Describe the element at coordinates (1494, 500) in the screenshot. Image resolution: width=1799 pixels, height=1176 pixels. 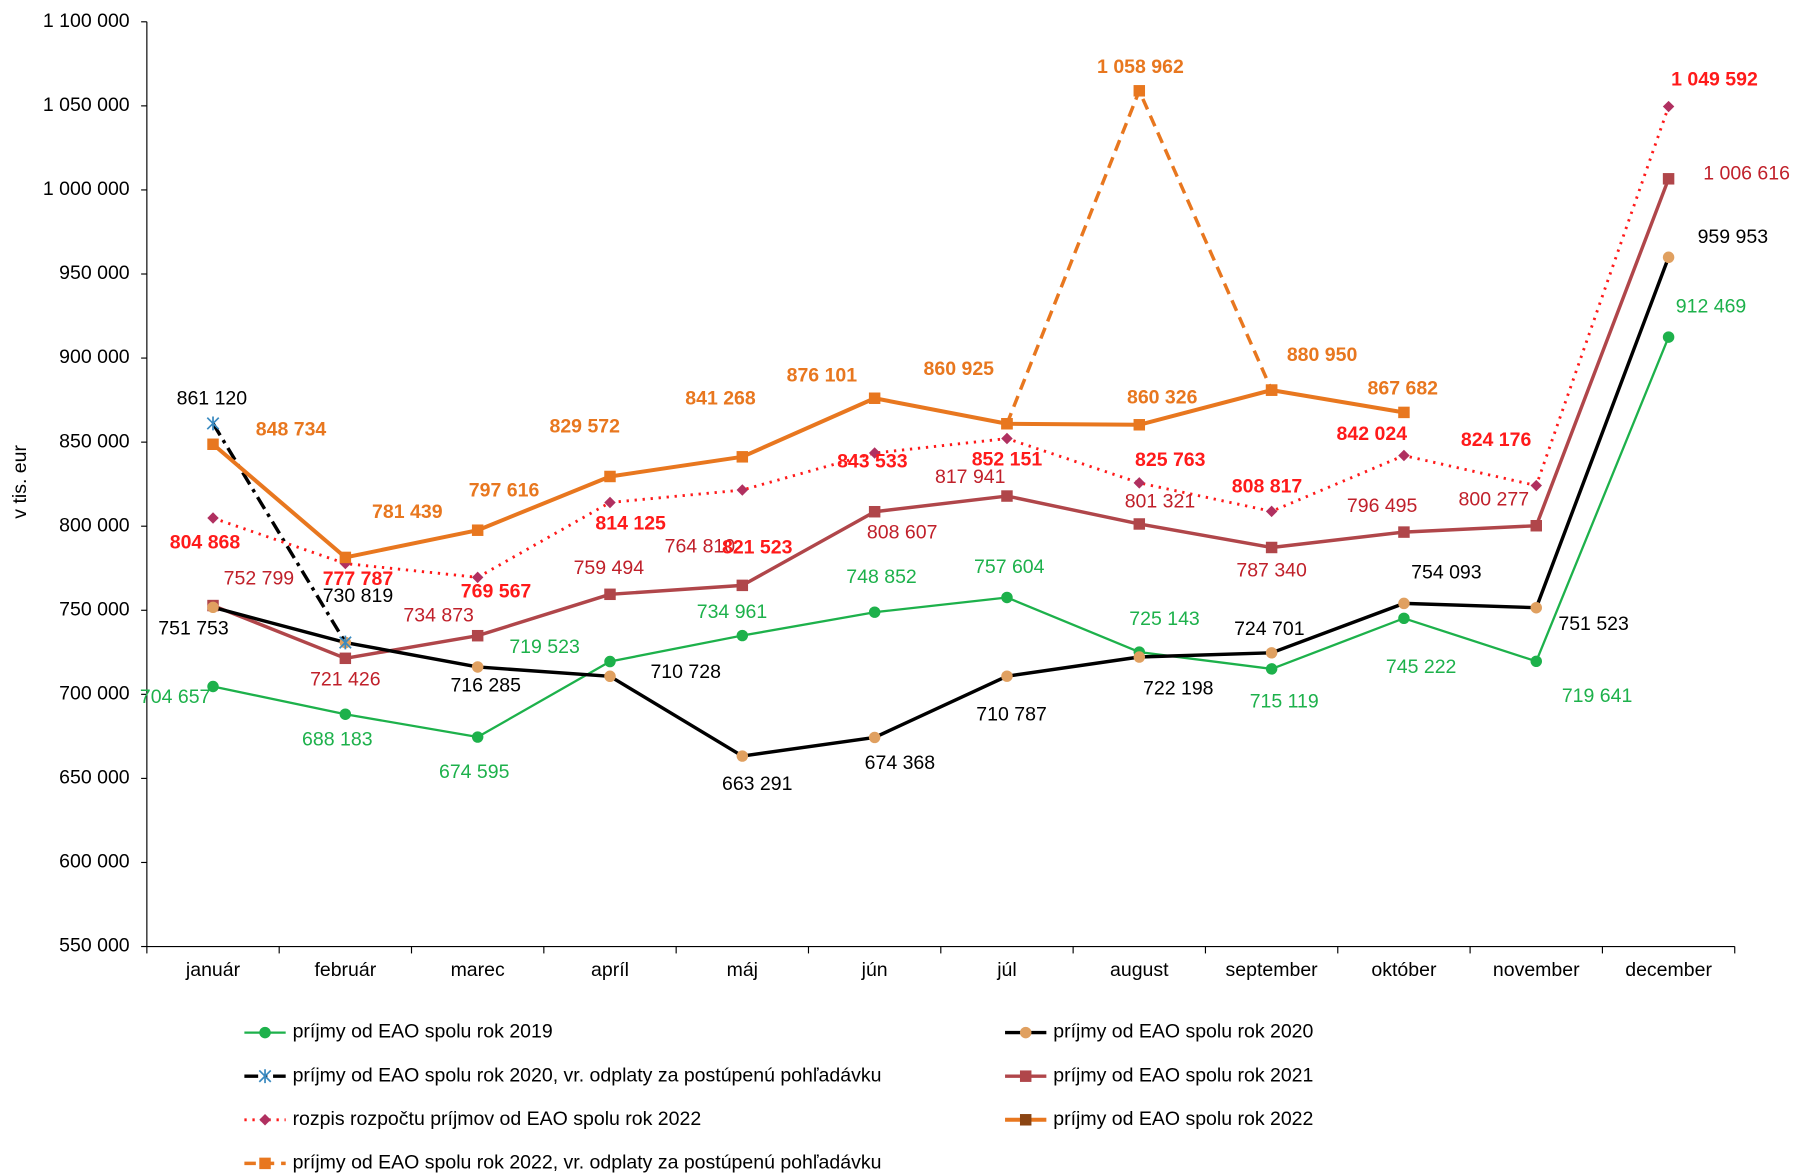
I see `data-label: 800 277` at that location.